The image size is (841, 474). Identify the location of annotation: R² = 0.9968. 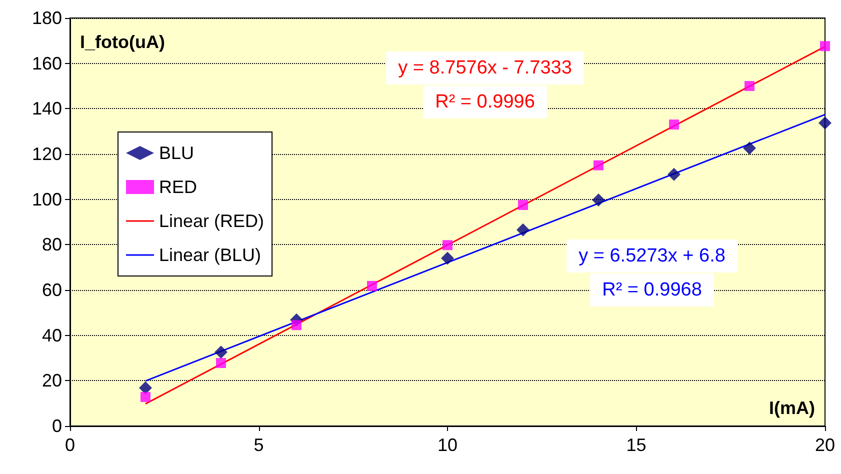
(652, 290).